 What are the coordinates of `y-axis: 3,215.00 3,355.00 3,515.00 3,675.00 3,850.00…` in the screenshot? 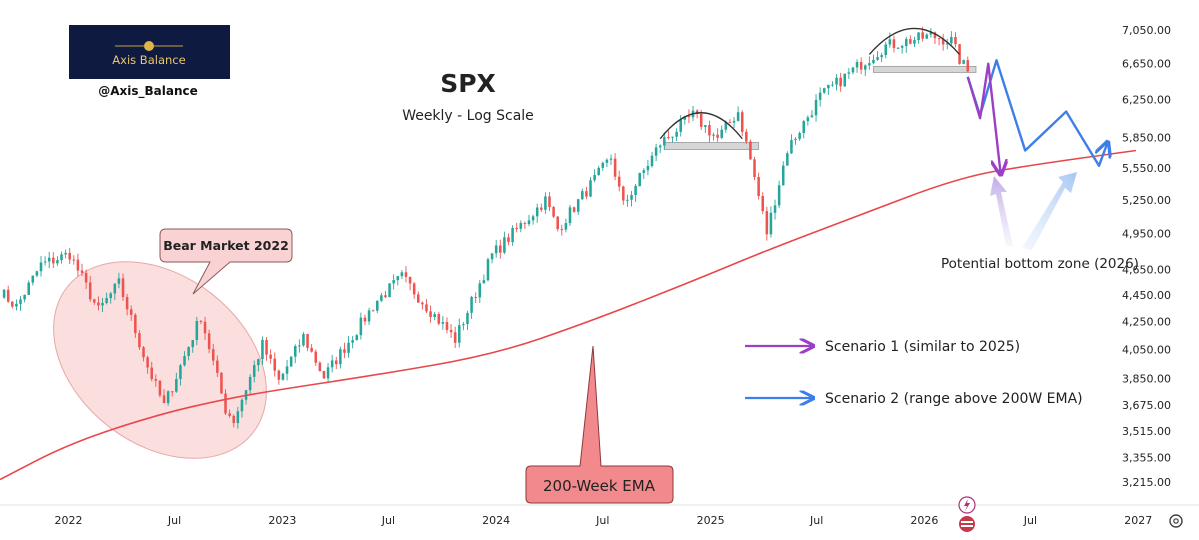 It's located at (1146, 256).